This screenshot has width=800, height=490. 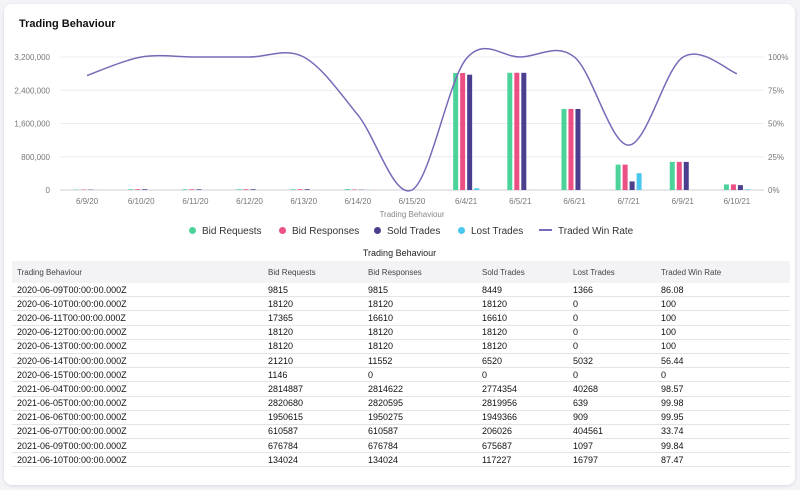 I want to click on legend-item-bid-requests: Bid Requests, so click(x=225, y=231).